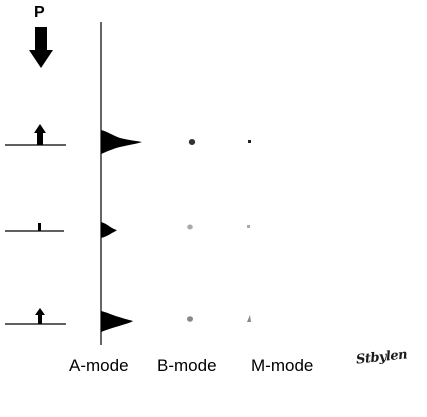 The height and width of the screenshot is (417, 427). What do you see at coordinates (121, 142) in the screenshot?
I see `a-mode-spike-top` at bounding box center [121, 142].